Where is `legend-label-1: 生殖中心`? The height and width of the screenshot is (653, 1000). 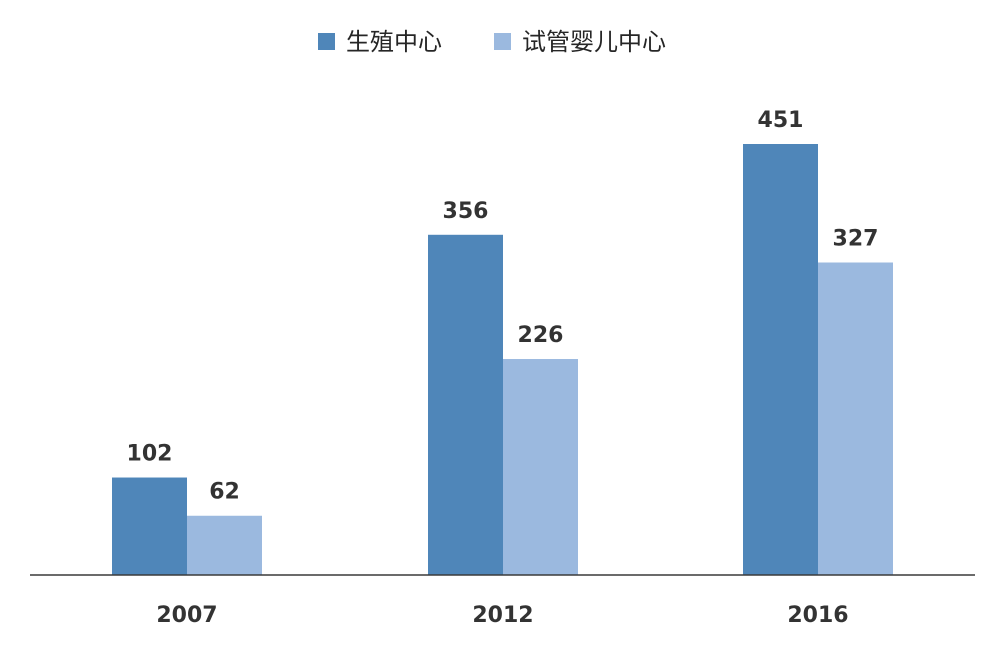
legend-label-1: 生殖中心 is located at coordinates (394, 42).